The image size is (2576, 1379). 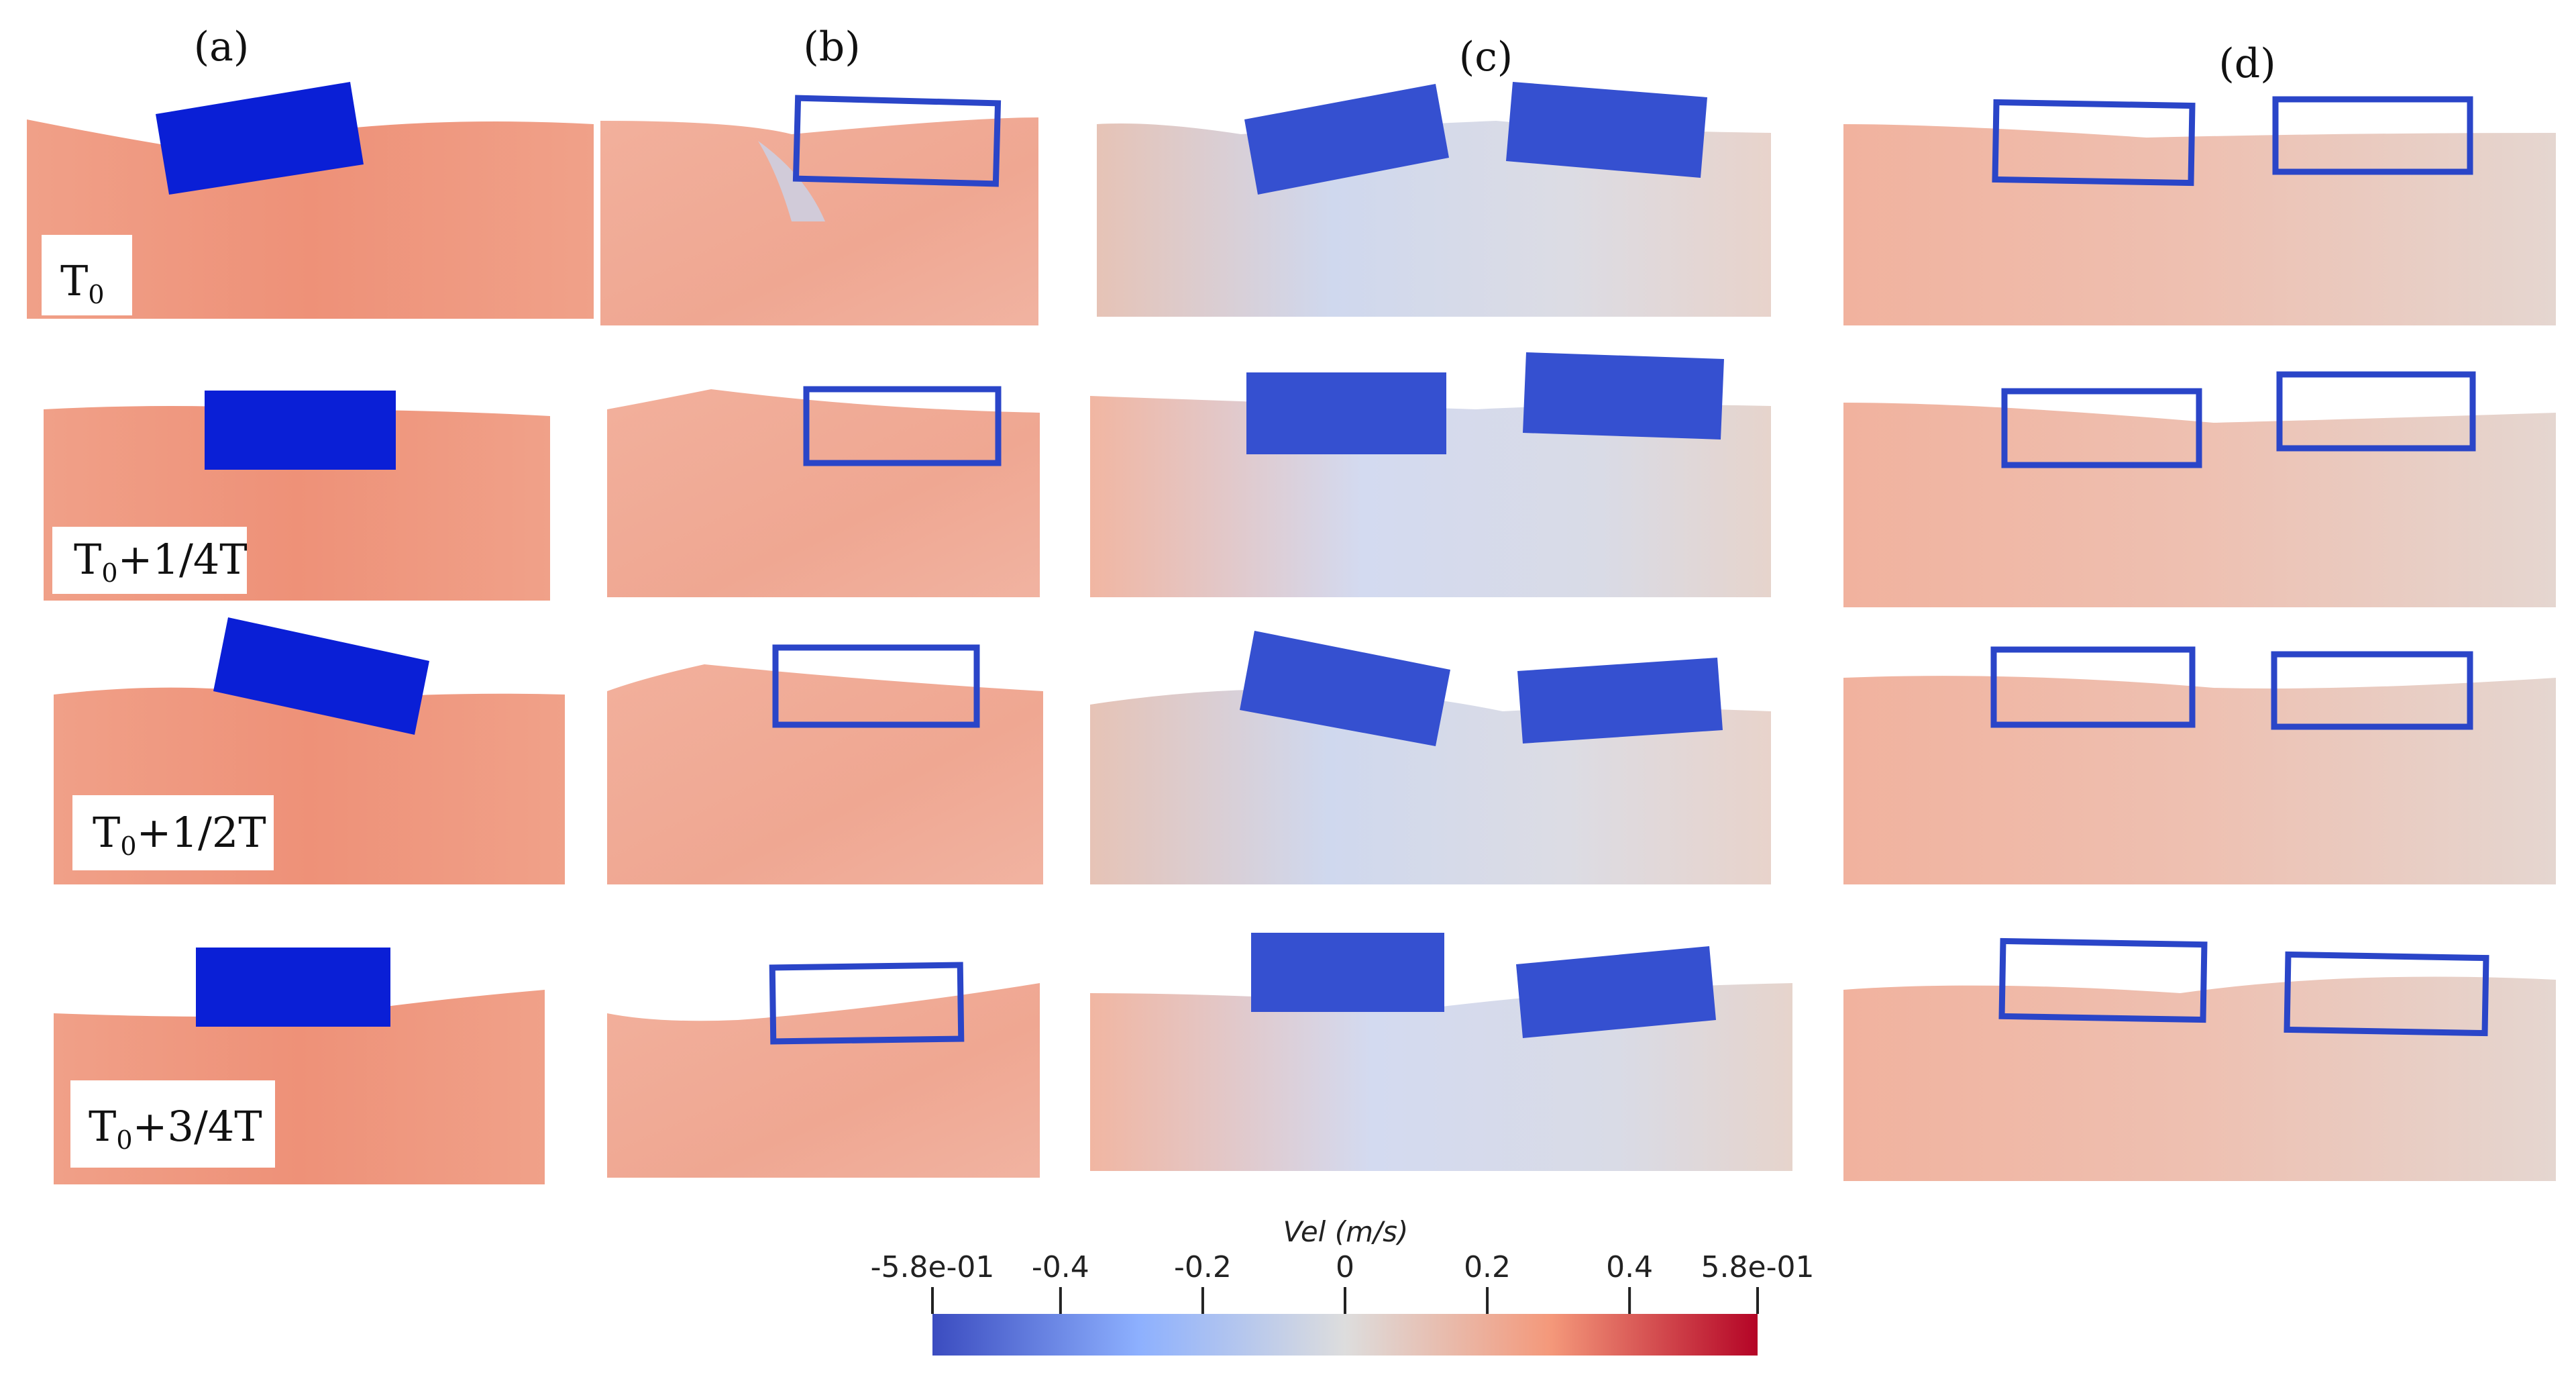 I want to click on panel-b-row4, so click(x=823, y=1070).